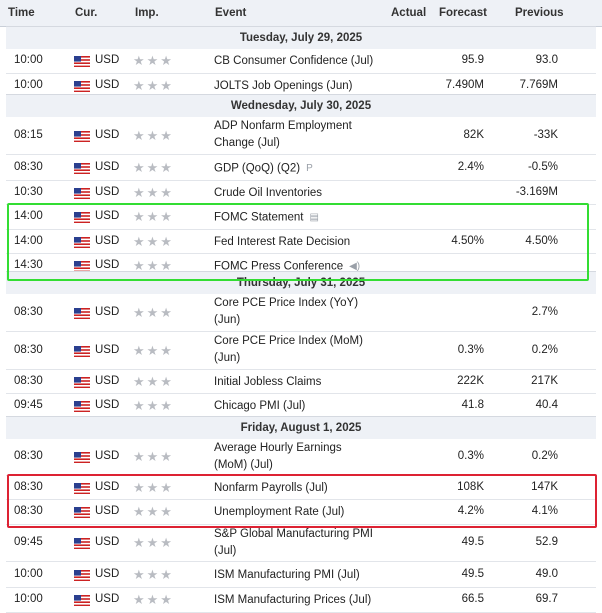 Image resolution: width=602 pixels, height=613 pixels. What do you see at coordinates (544, 381) in the screenshot?
I see `previous-value: 217K` at bounding box center [544, 381].